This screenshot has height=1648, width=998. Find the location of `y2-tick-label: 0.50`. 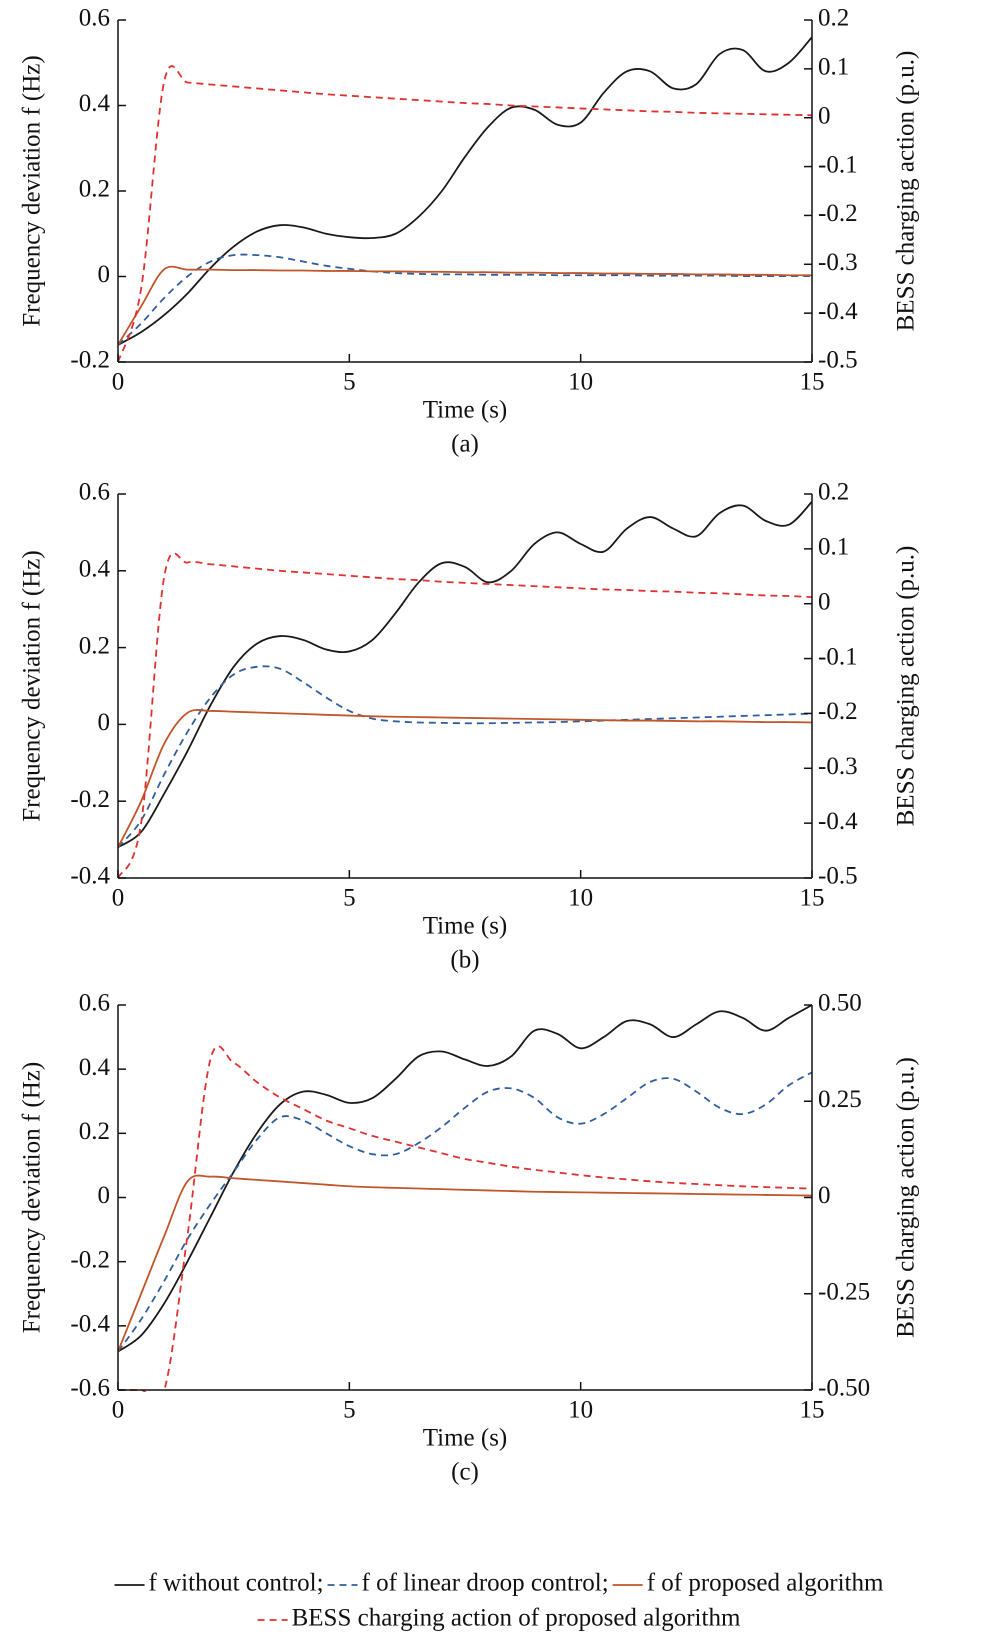

y2-tick-label: 0.50 is located at coordinates (840, 1003).